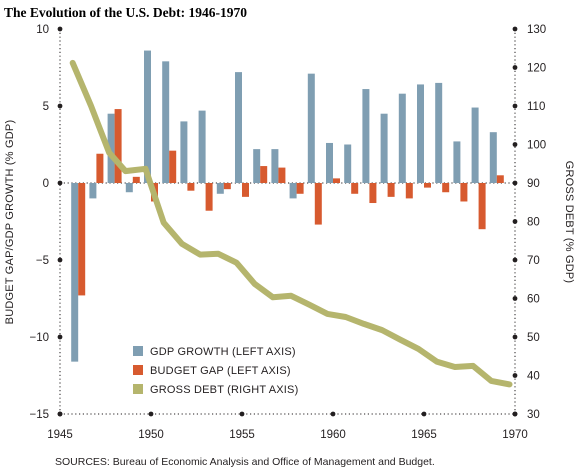 Image resolution: width=583 pixels, height=475 pixels. I want to click on y-left-tick-label: 10, so click(42, 30).